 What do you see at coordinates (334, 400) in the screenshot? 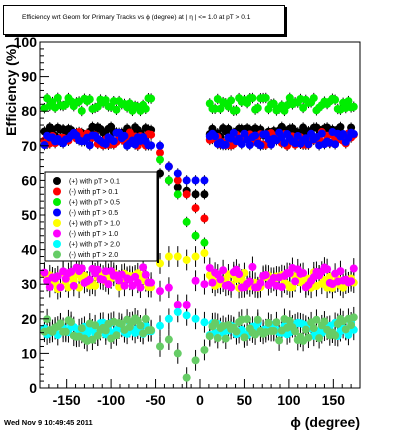
I see `x-tick-label: 150` at bounding box center [334, 400].